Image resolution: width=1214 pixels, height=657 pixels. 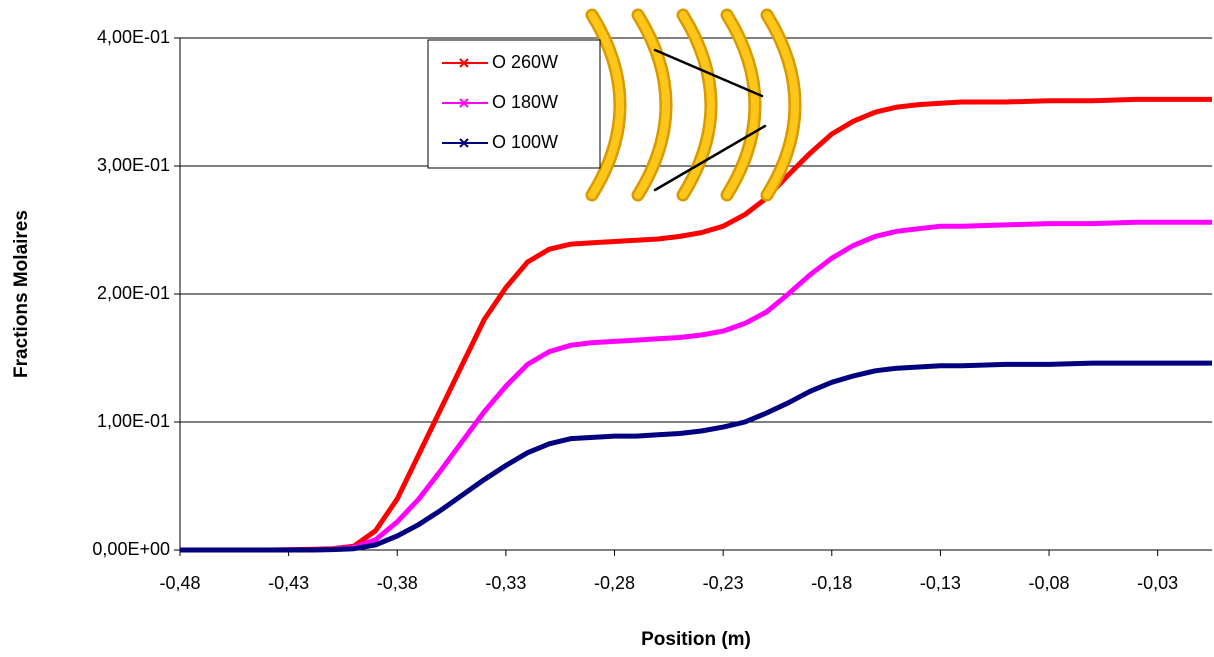 I want to click on x-tick-label: -0,13, so click(x=940, y=583).